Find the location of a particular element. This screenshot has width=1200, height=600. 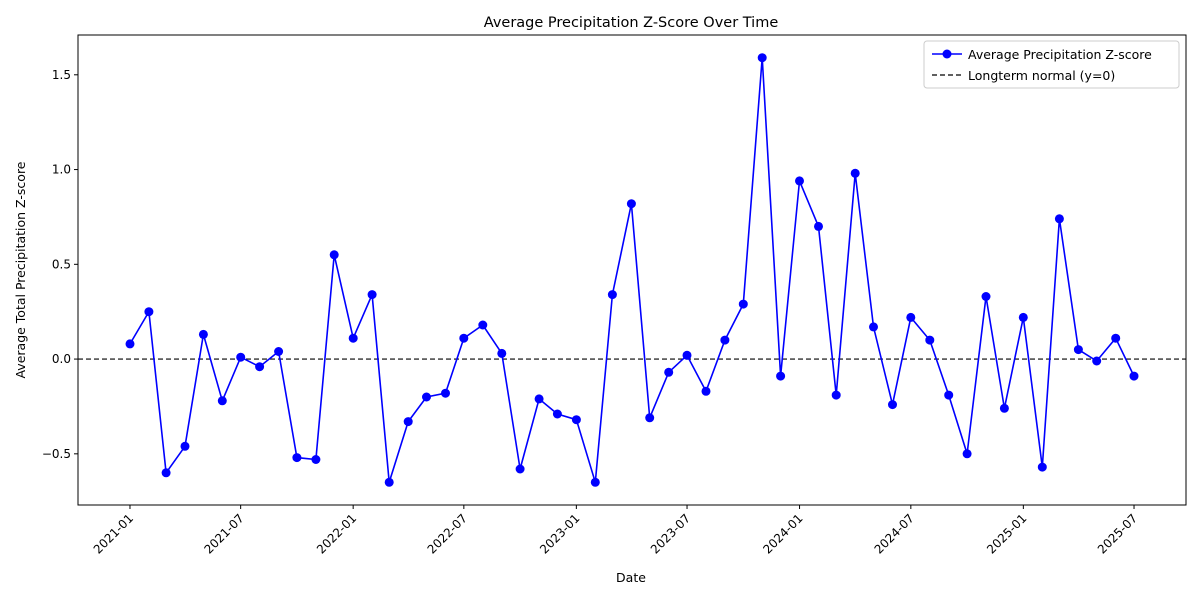

x-tick-label: 2022-07 is located at coordinates (447, 533).